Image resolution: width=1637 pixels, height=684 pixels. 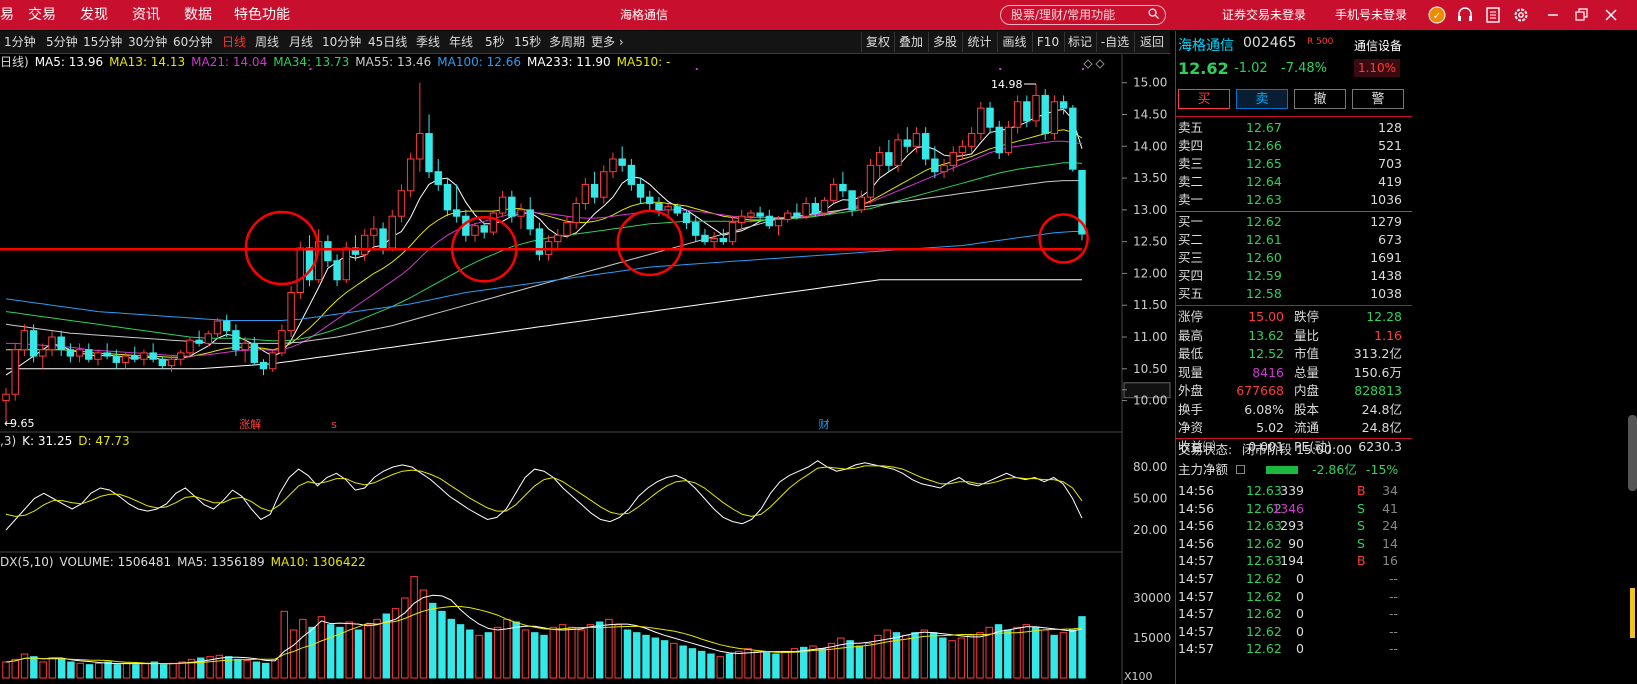 I want to click on tool-button: 返回, so click(x=1151, y=42).